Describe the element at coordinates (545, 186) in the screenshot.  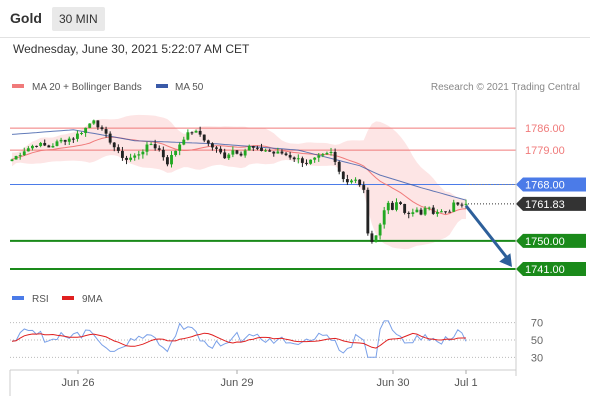
I see `pivot-label: 1768.00` at that location.